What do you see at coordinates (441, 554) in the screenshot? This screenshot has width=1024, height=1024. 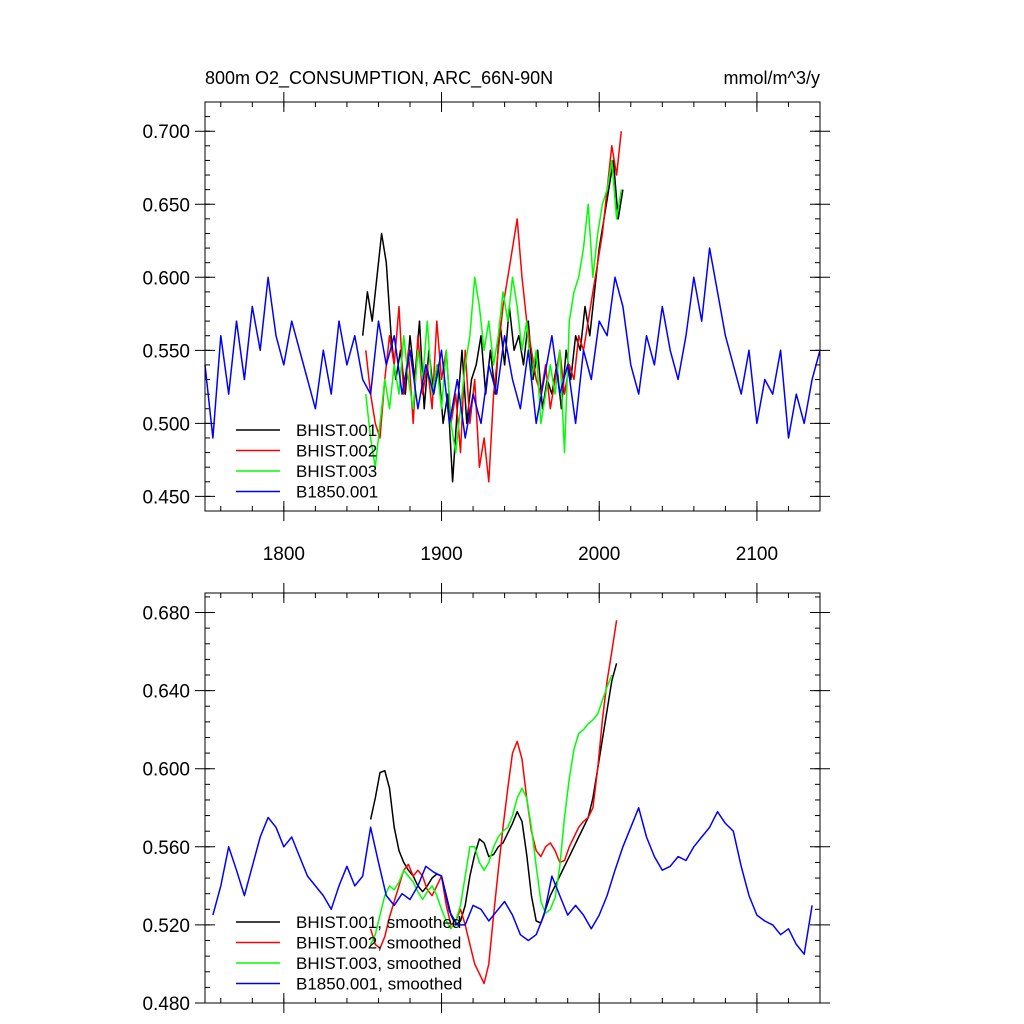 I see `x-tick-label: 1900` at bounding box center [441, 554].